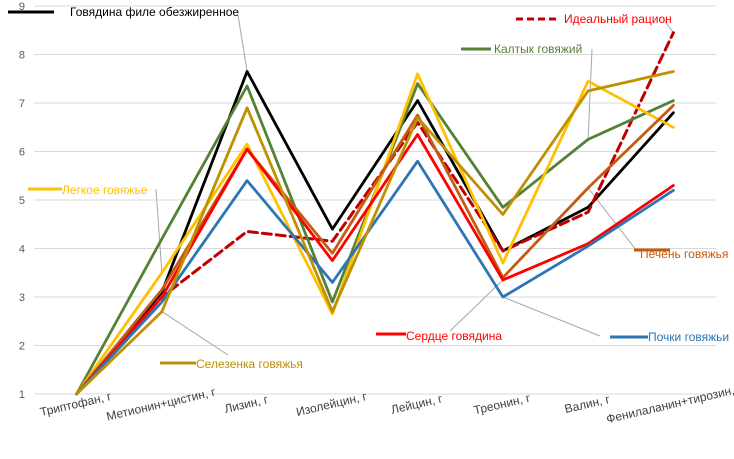 Image resolution: width=734 pixels, height=459 pixels. What do you see at coordinates (161, 404) in the screenshot?
I see `x-tick-label: Метионин+цистин, г` at bounding box center [161, 404].